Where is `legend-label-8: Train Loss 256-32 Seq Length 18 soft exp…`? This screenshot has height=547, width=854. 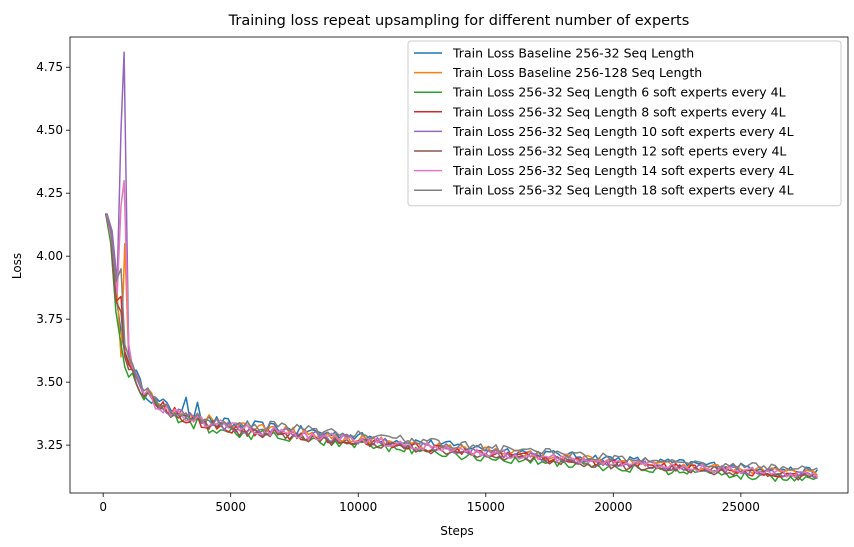
legend-label-8: Train Loss 256-32 Seq Length 18 soft exp… is located at coordinates (623, 190).